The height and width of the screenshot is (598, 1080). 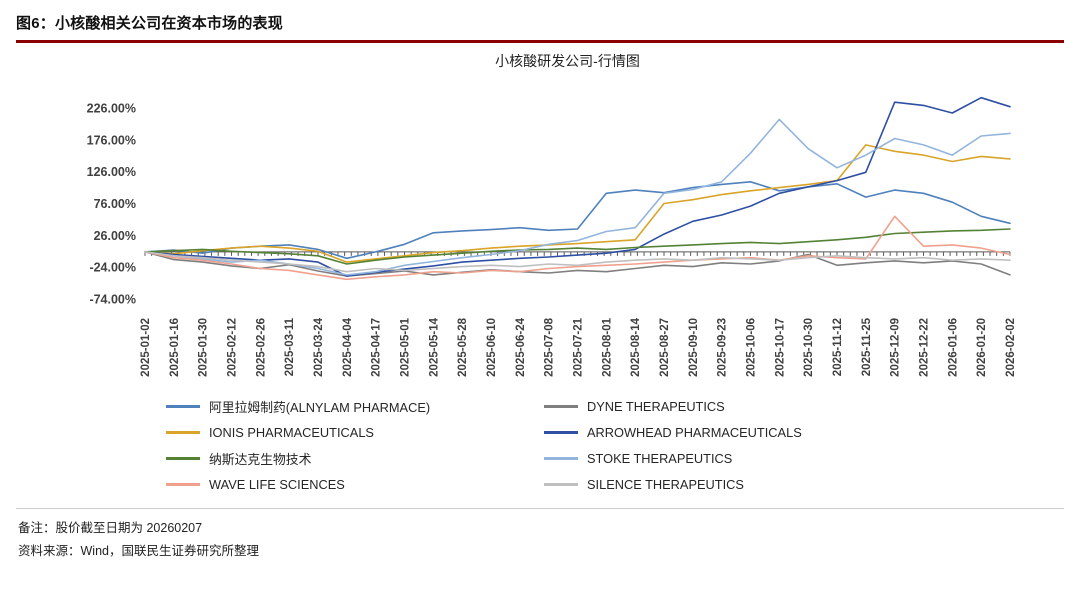 What do you see at coordinates (780, 347) in the screenshot?
I see `x-axis-date-label: 2025-10-17` at bounding box center [780, 347].